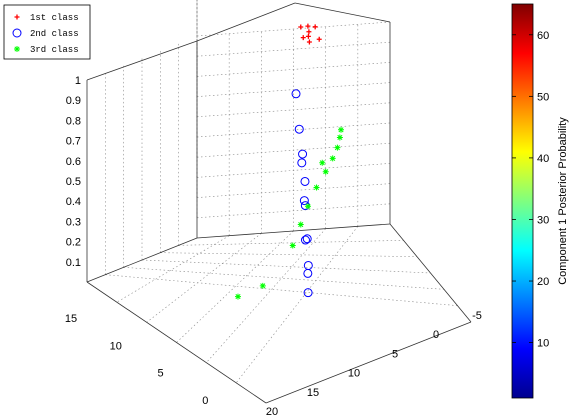 This screenshot has width=572, height=416. Describe the element at coordinates (543, 282) in the screenshot. I see `colorbar-tick-label: 20` at that location.